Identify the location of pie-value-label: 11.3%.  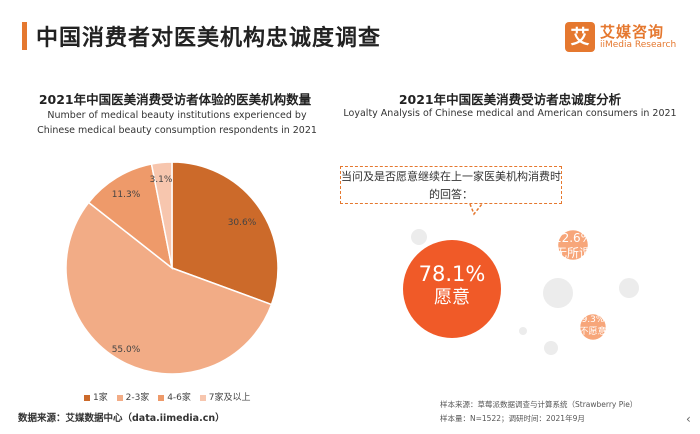
(126, 195).